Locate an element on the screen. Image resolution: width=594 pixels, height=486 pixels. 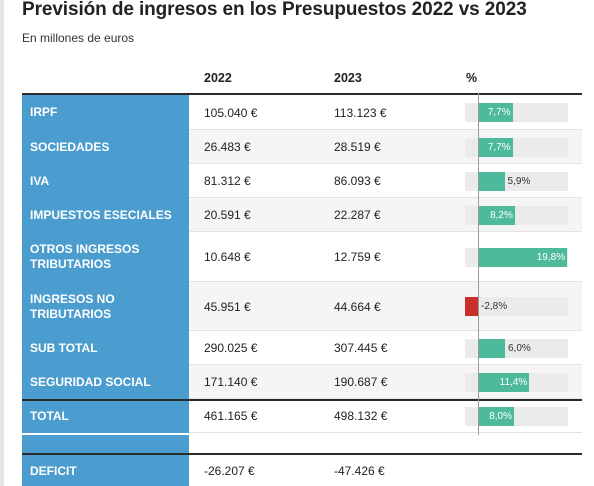
value-2022: 461.165 € is located at coordinates (231, 416).